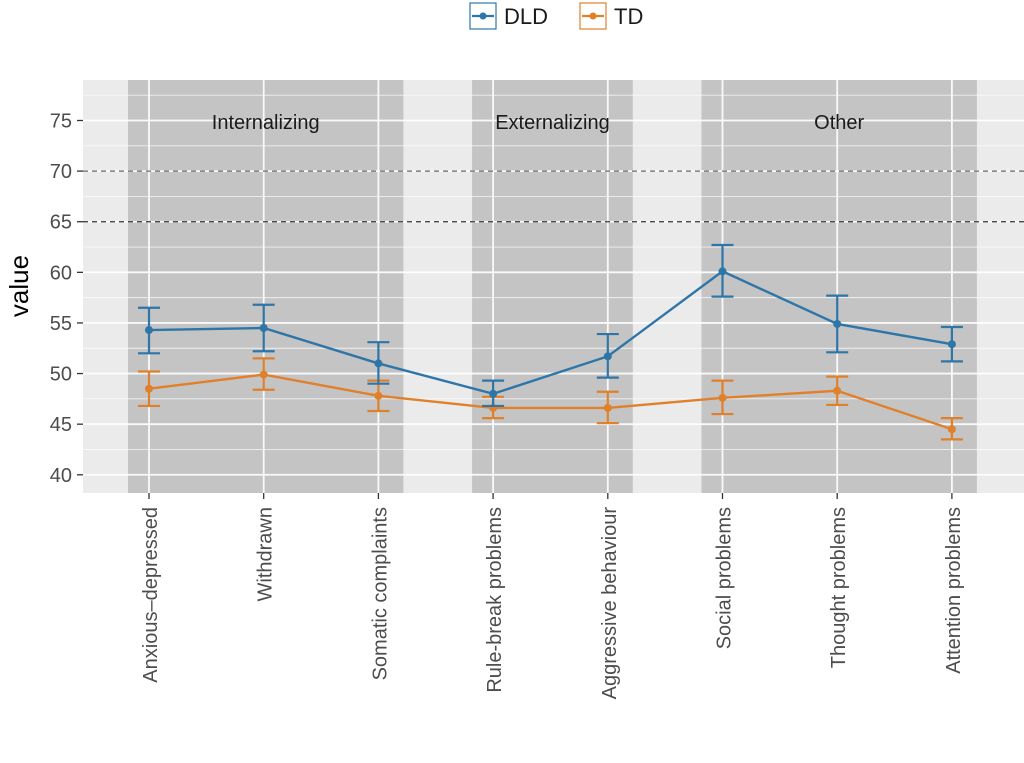 This screenshot has width=1024, height=763. I want to click on y-axis-title: value, so click(19, 286).